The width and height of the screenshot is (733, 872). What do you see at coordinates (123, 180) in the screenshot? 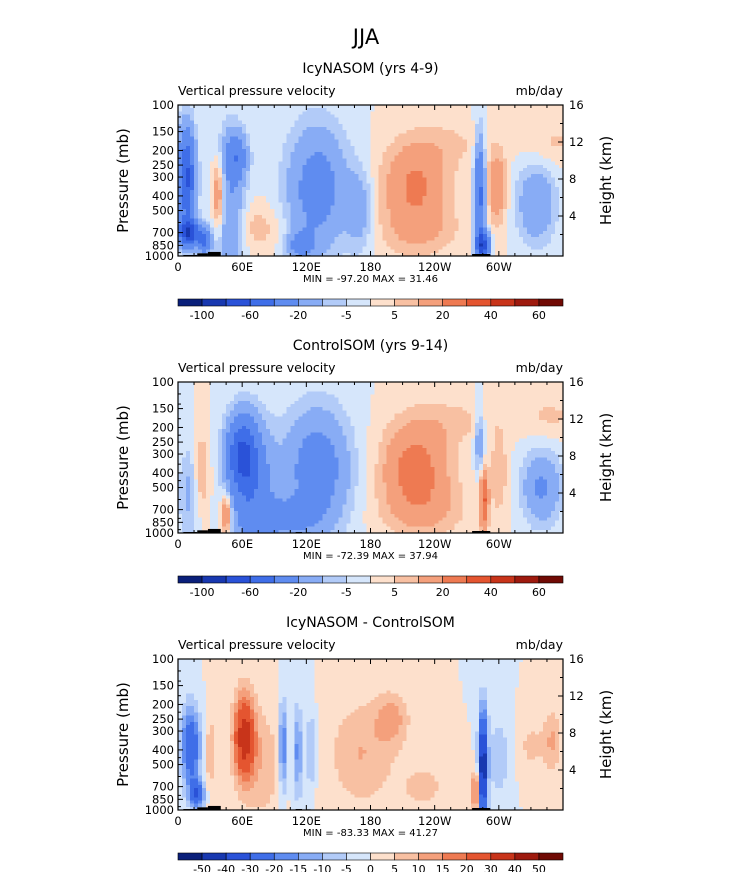
I see `y-axis-title: Pressure (mb)` at bounding box center [123, 180].